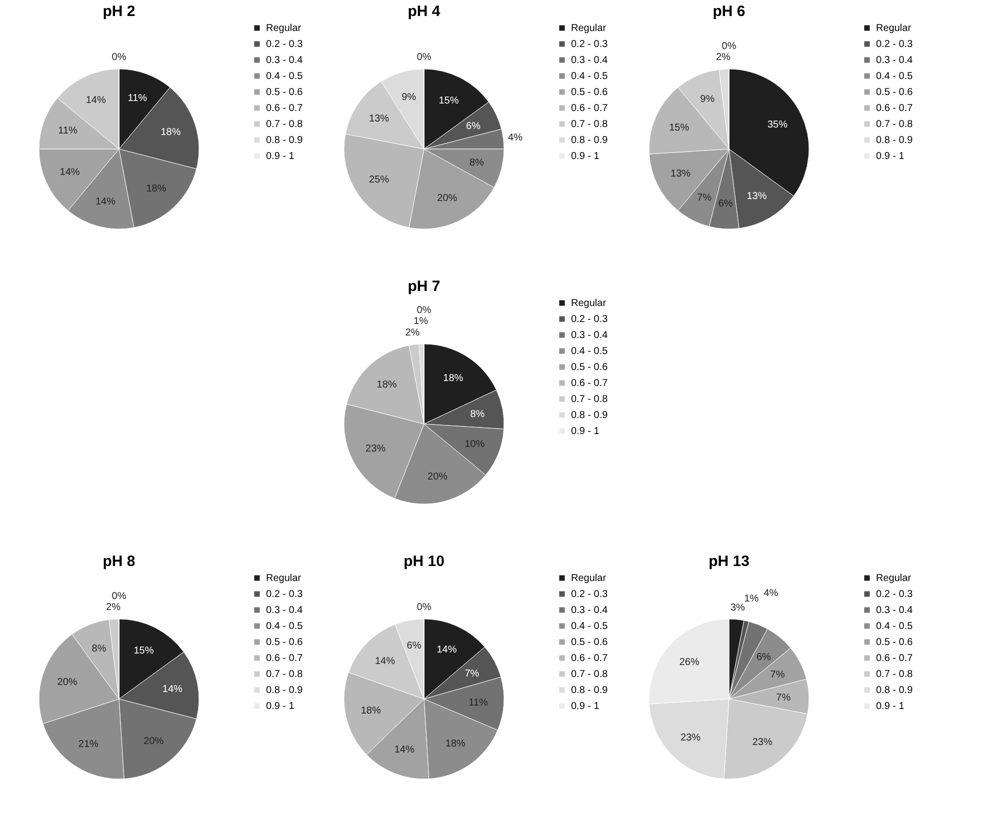 Image resolution: width=1000 pixels, height=818 pixels. Describe the element at coordinates (424, 11) in the screenshot. I see `chart-title: pH 4` at that location.